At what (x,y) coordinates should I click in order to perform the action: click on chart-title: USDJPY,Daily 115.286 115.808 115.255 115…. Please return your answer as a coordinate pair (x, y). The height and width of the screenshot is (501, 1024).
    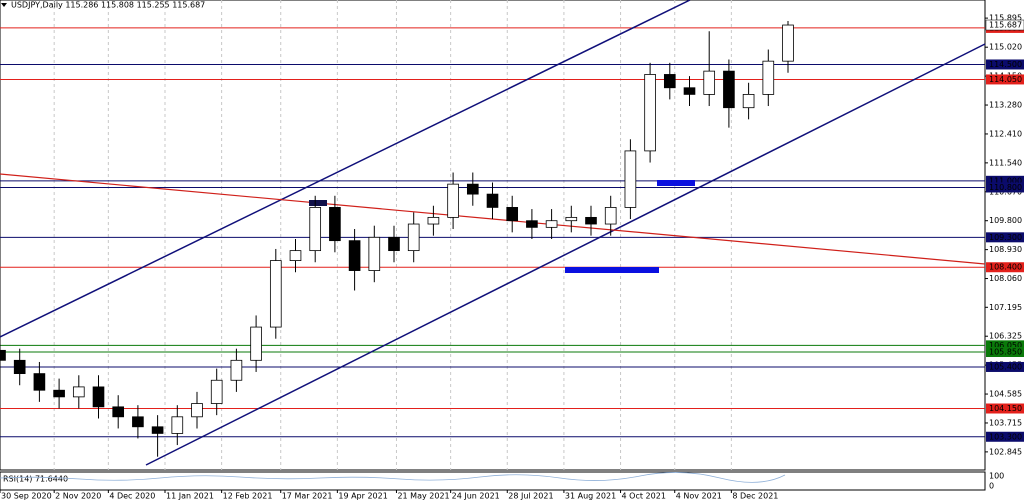
    Looking at the image, I should click on (108, 5).